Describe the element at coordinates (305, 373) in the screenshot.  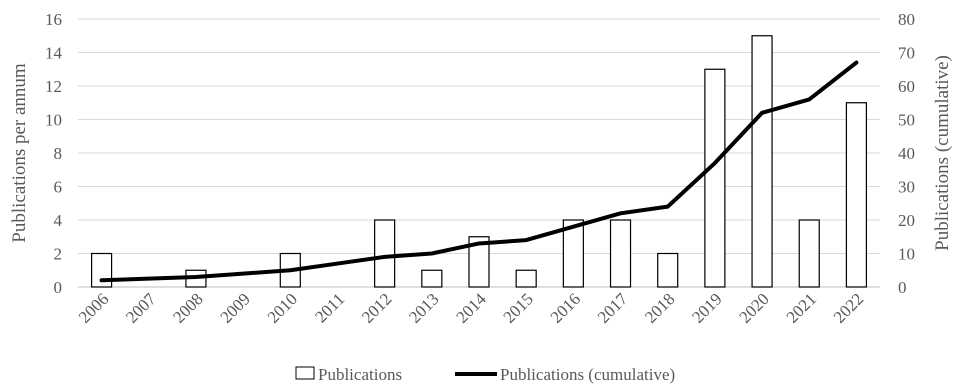
I see `legend-bar-swatch` at that location.